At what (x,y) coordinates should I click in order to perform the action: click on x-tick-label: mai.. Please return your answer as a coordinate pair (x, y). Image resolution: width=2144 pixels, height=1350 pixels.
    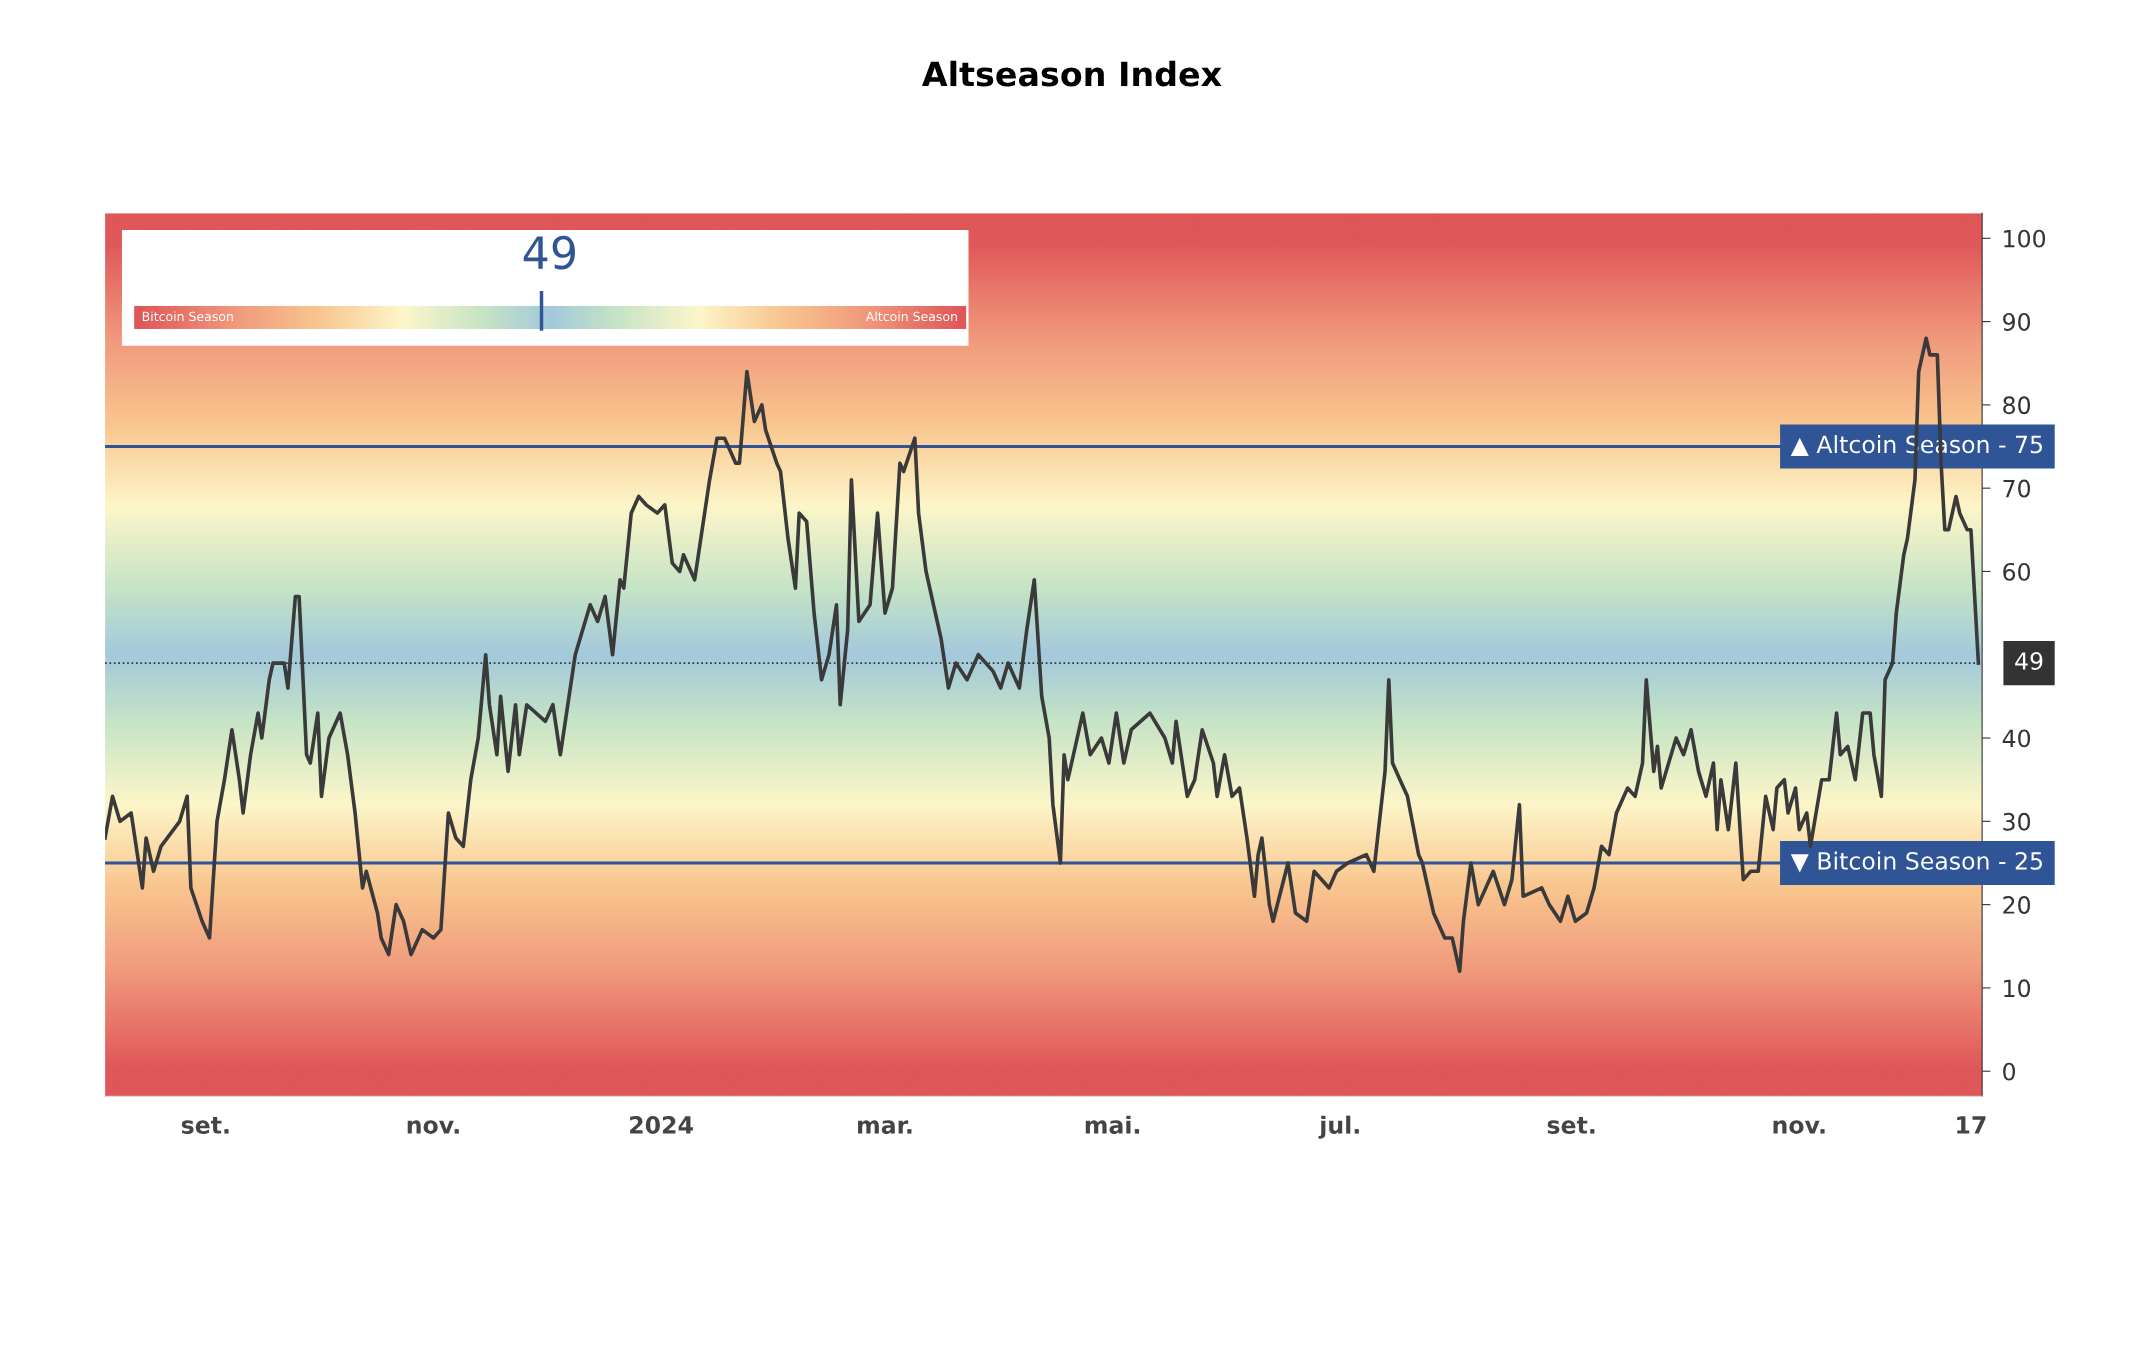
    Looking at the image, I should click on (1112, 1124).